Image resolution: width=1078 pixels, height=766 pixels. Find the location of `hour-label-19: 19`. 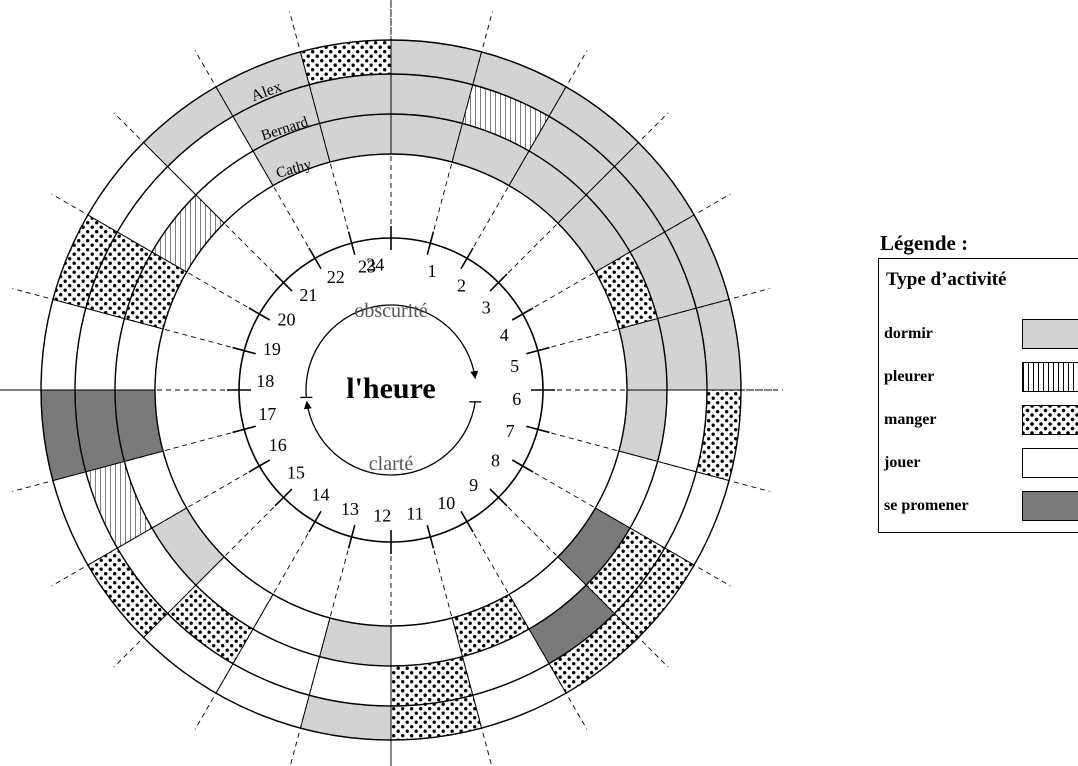

hour-label-19: 19 is located at coordinates (272, 349).